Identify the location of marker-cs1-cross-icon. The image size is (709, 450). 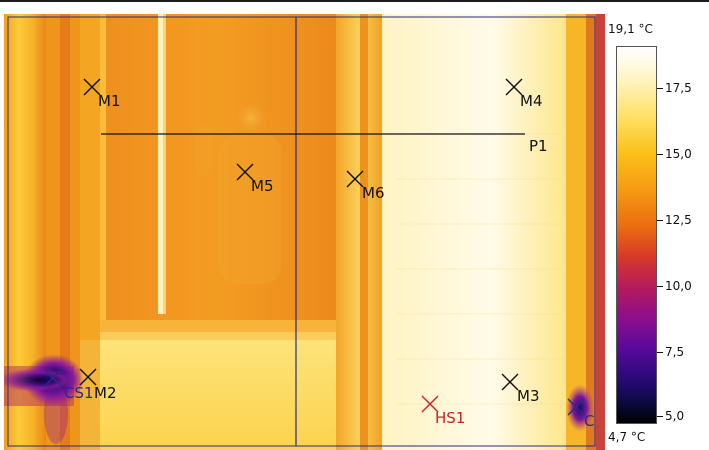
(53, 378).